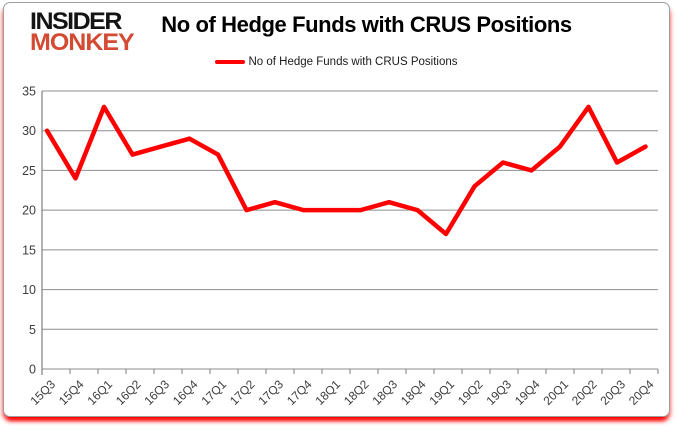  Describe the element at coordinates (498, 392) in the screenshot. I see `x-axis-tick-label: 19Q3` at that location.